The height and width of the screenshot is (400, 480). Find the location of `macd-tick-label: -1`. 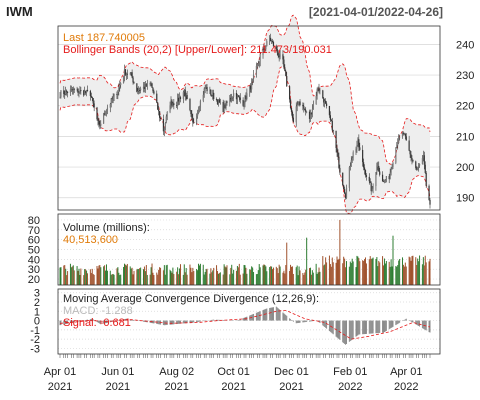

macd-tick-label: -1 is located at coordinates (35, 331).